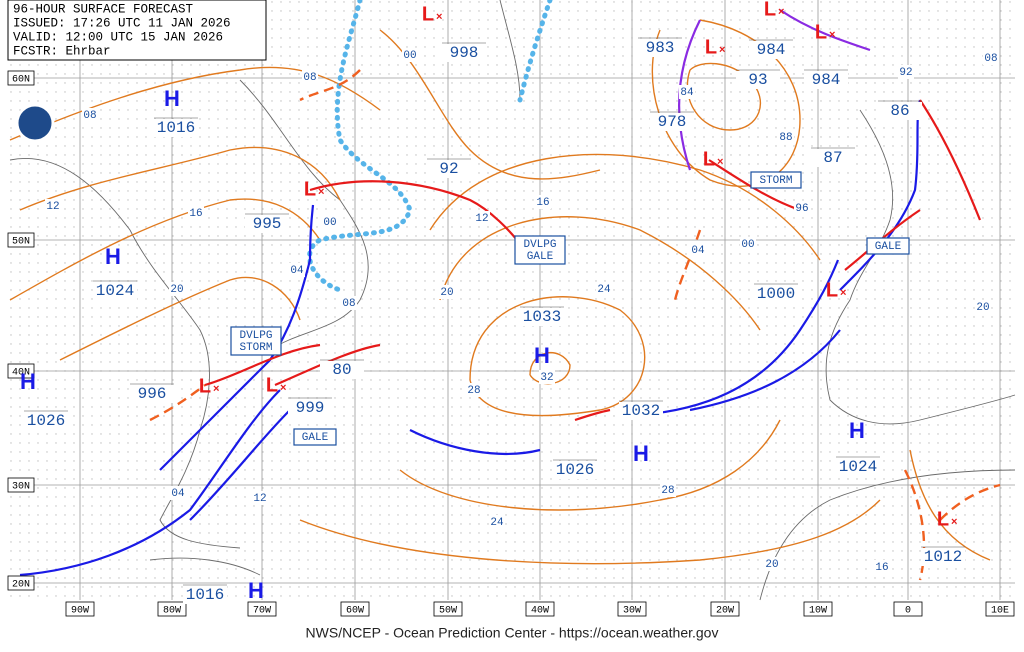 This screenshot has width=1024, height=652. I want to click on warning-label: GALE, so click(888, 247).